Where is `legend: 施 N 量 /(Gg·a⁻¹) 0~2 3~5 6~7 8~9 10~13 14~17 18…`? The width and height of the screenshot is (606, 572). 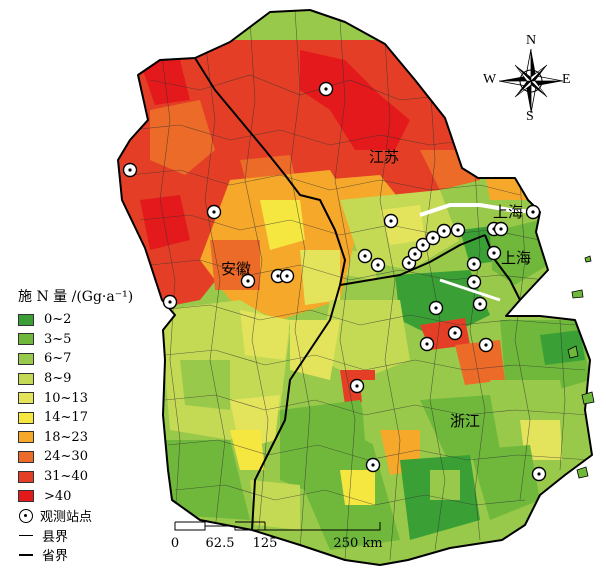
legend: 施 N 量 /(Gg·a⁻¹) 0~2 3~5 6~7 8~9 10~13 14~17 18… is located at coordinates (93, 426).